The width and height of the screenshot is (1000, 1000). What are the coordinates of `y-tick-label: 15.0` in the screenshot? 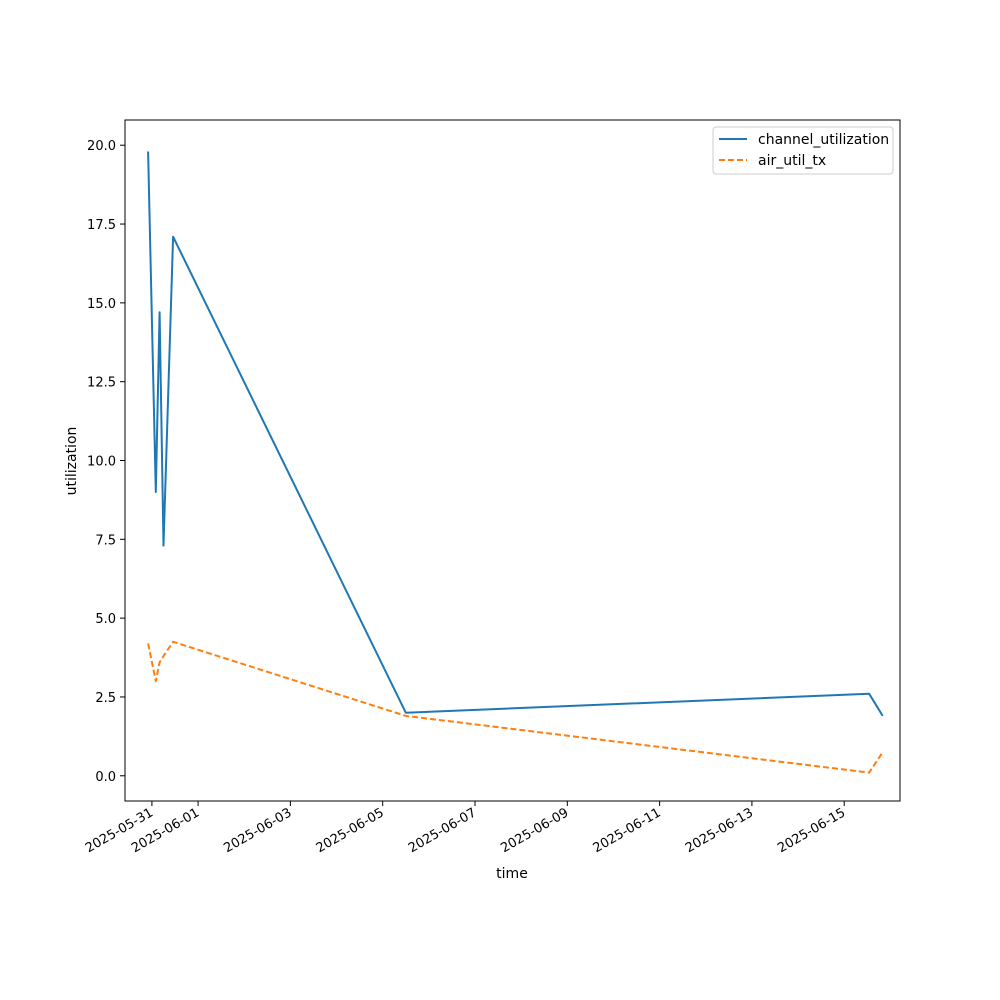 It's located at (101, 304).